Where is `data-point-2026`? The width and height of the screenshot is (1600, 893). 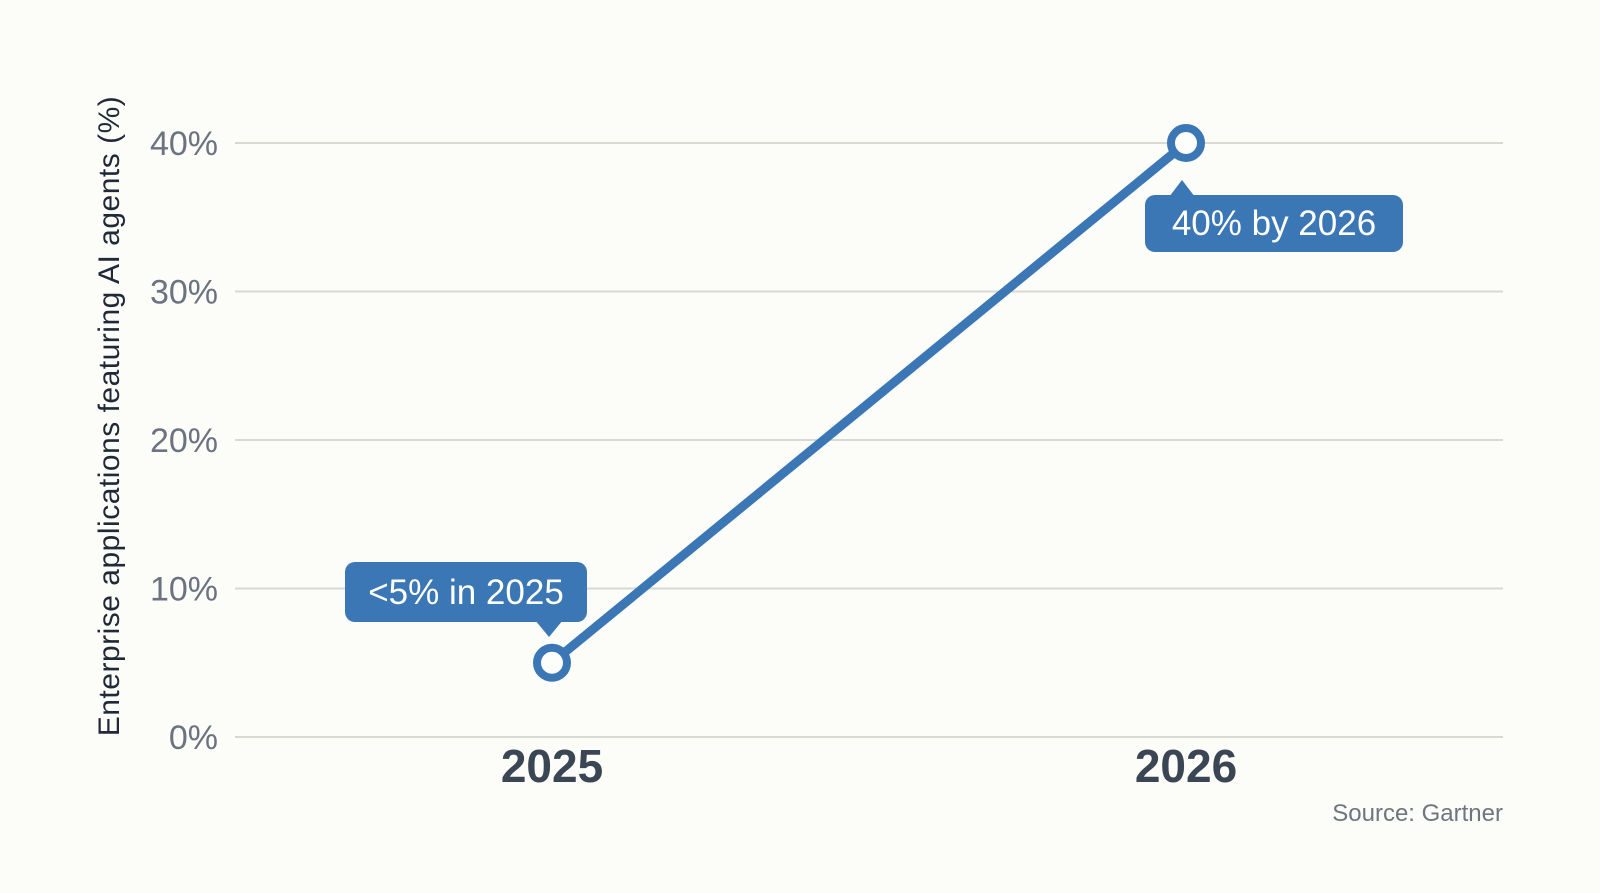
data-point-2026 is located at coordinates (1186, 143).